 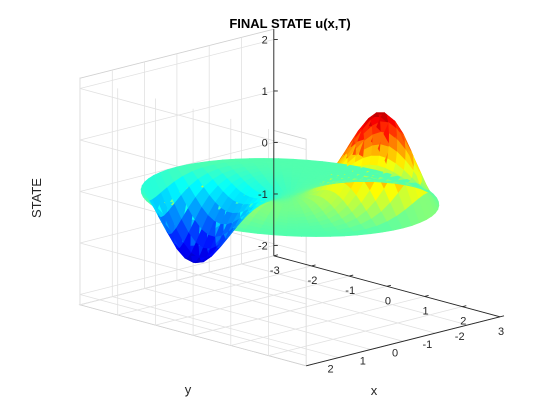 What do you see at coordinates (330, 370) in the screenshot?
I see `y-tick-label: 2` at bounding box center [330, 370].